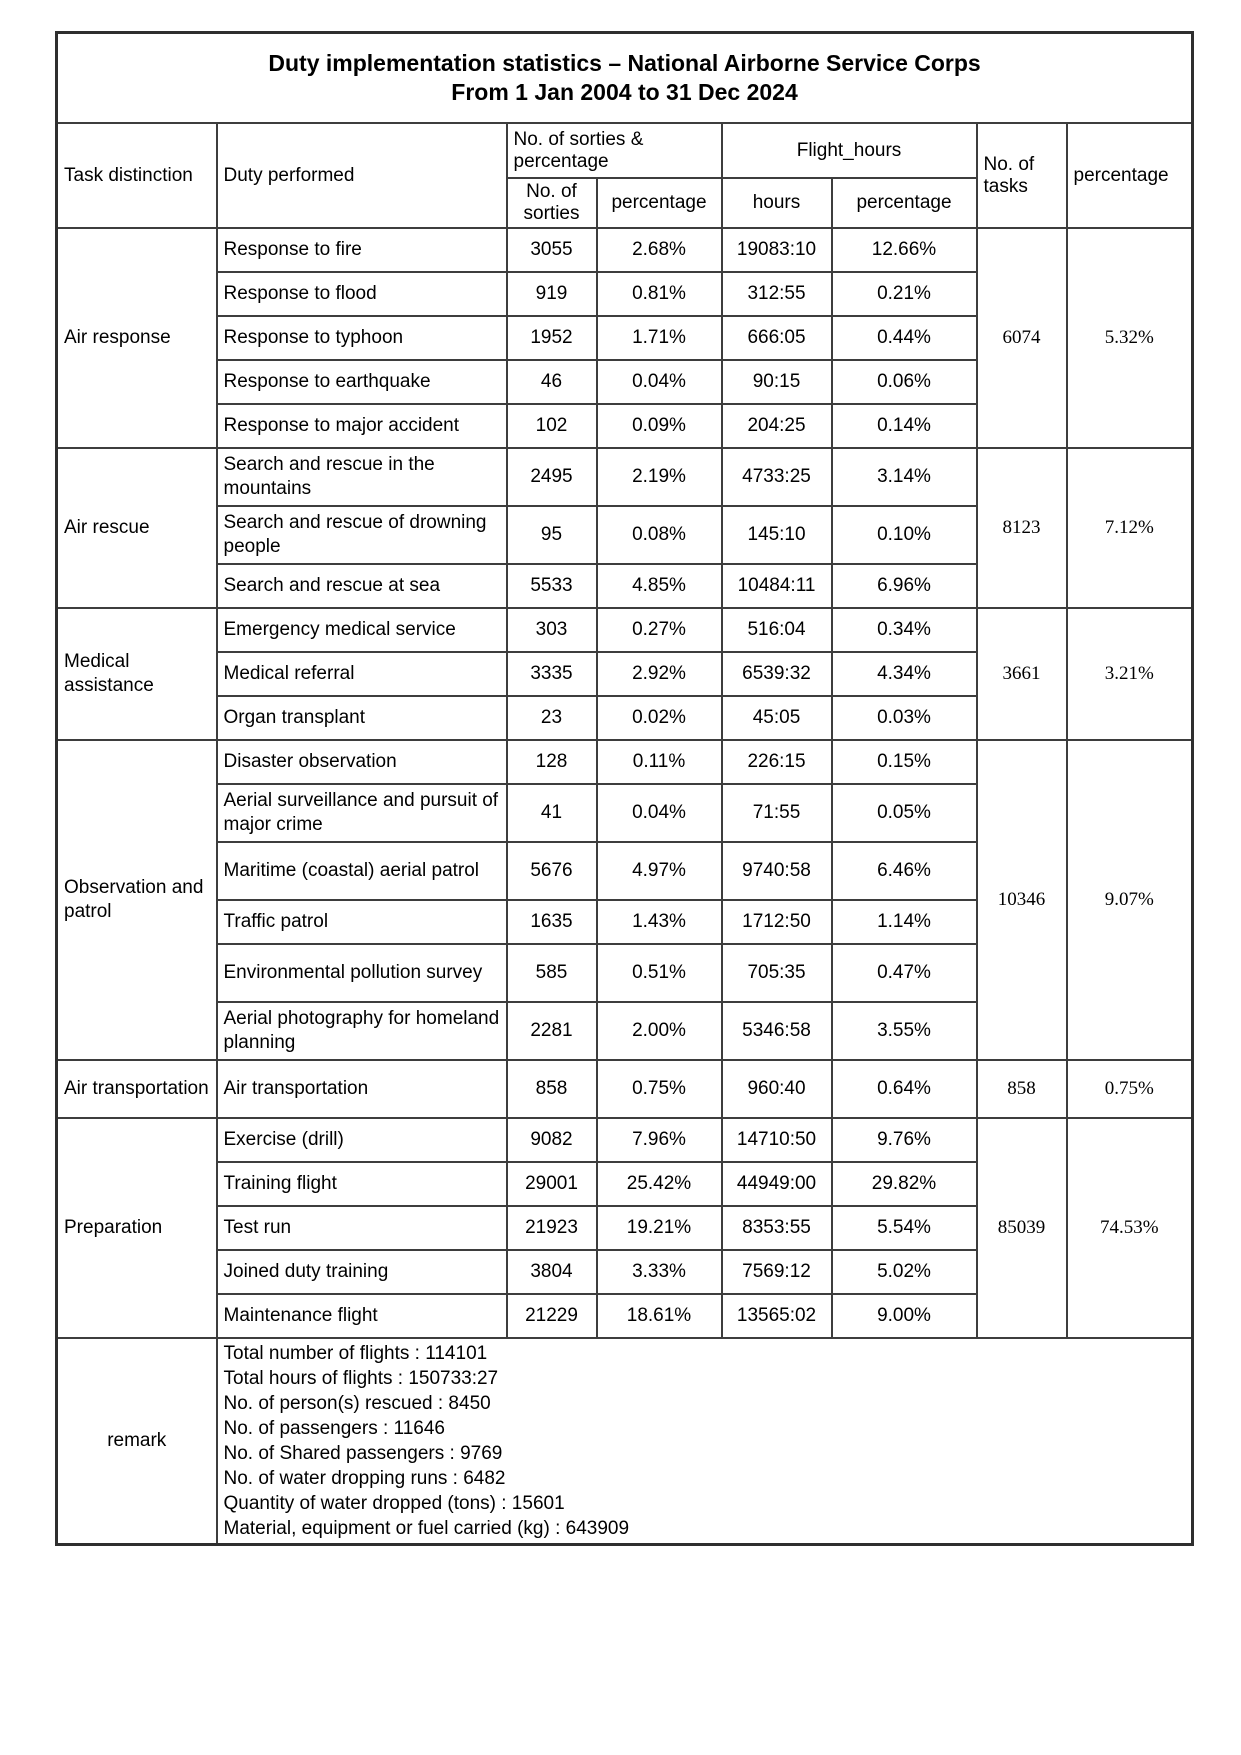  I want to click on cell-hours: 90:15, so click(776, 382).